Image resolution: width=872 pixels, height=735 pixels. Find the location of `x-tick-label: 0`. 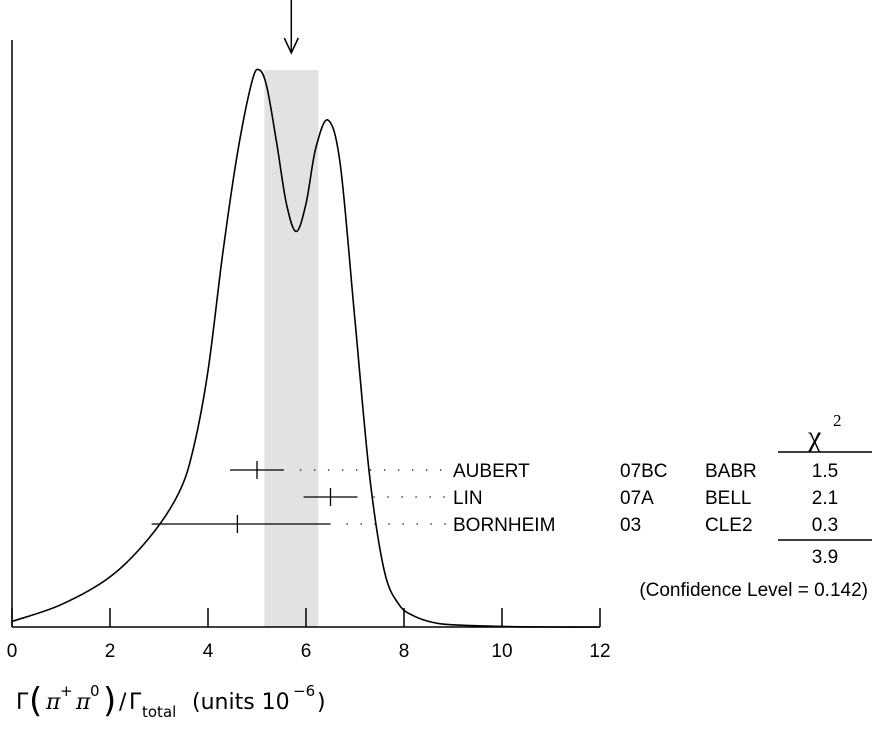

x-tick-label: 0 is located at coordinates (12, 651).